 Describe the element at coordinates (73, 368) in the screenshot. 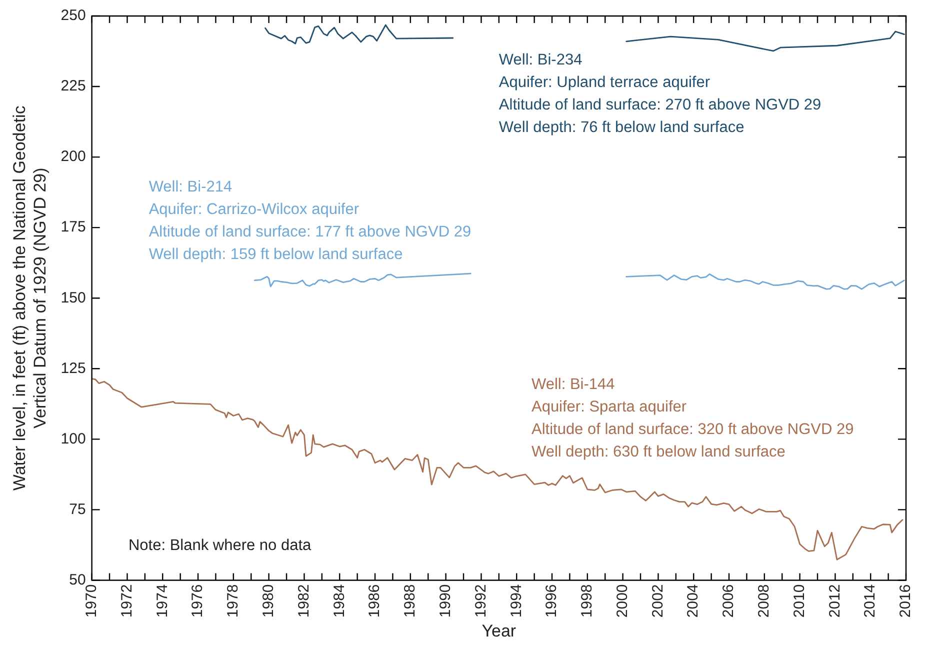

I see `y-tick-label: 125` at that location.